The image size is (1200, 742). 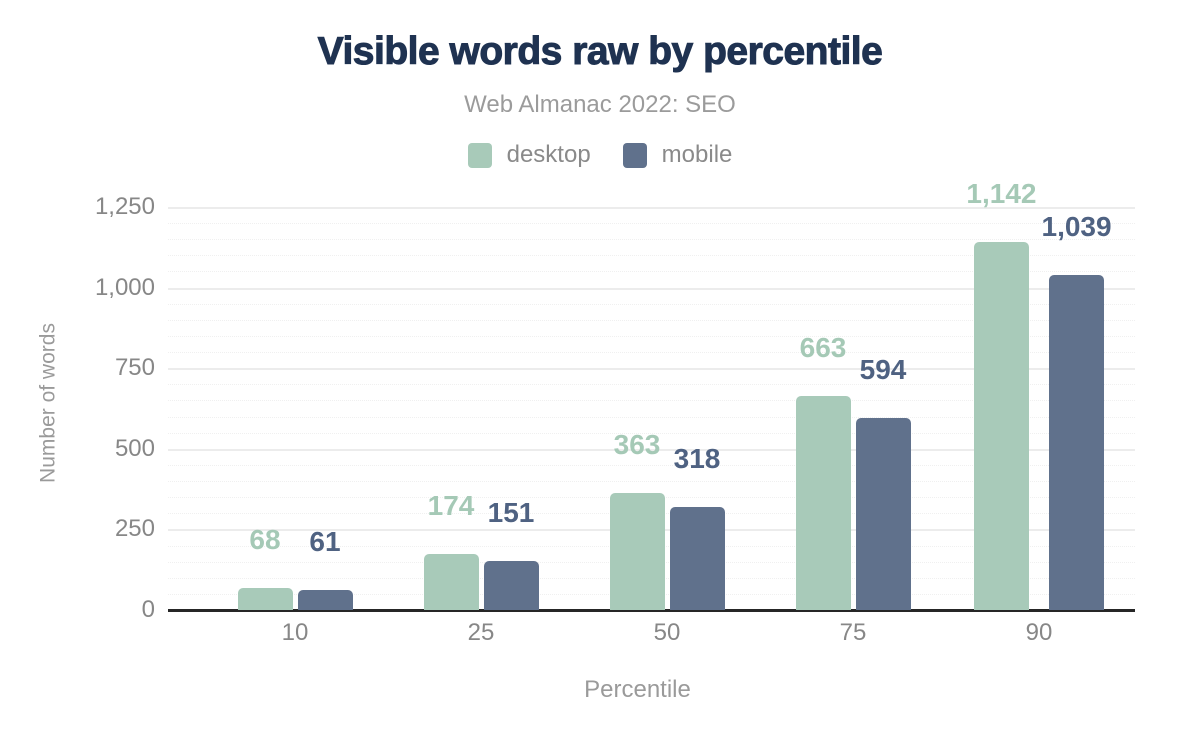 What do you see at coordinates (1039, 395) in the screenshot?
I see `bar-group-p90: 1,142 1,039` at bounding box center [1039, 395].